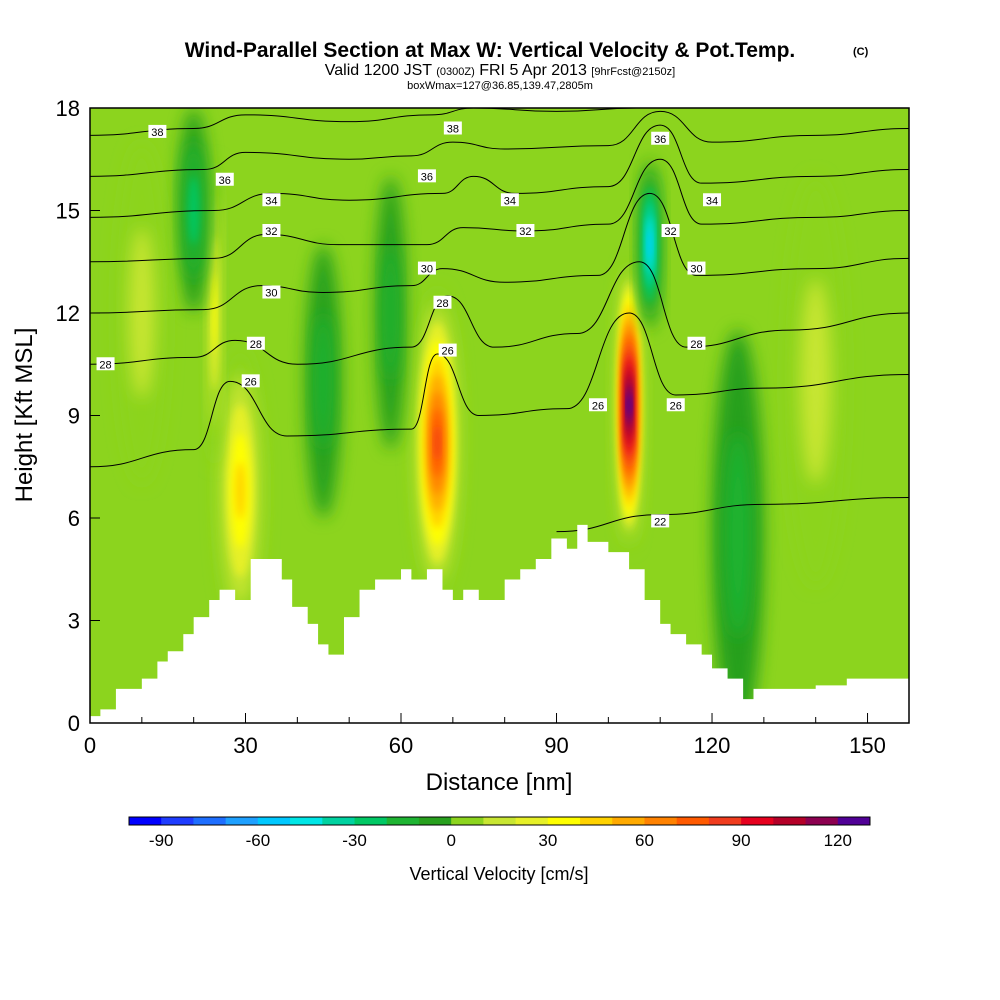 The image size is (1000, 1000). What do you see at coordinates (660, 522) in the screenshot?
I see `theta-label-text: 22` at bounding box center [660, 522].